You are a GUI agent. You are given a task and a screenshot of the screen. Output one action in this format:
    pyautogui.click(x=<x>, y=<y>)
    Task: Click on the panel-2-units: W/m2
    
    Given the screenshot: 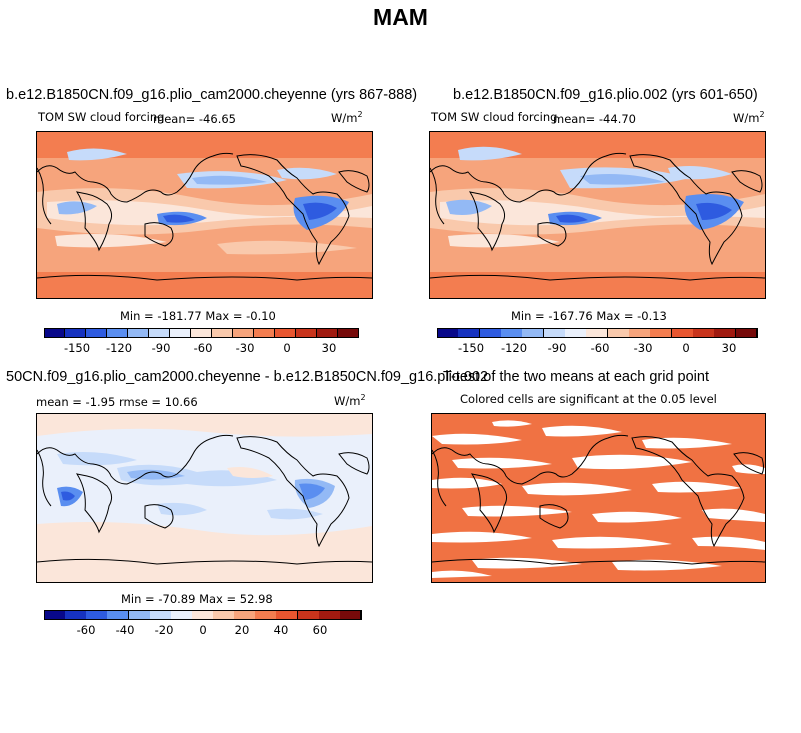 What is the action you would take?
    pyautogui.click(x=749, y=117)
    